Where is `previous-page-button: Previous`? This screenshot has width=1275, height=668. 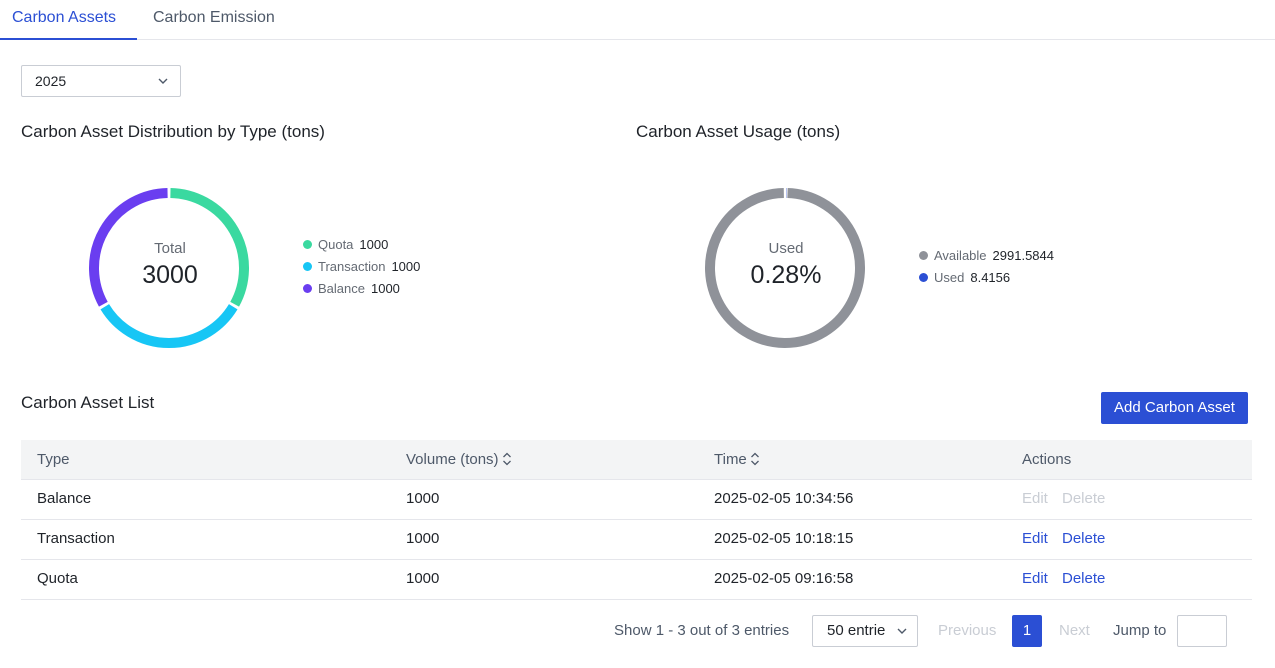 previous-page-button: Previous is located at coordinates (967, 630).